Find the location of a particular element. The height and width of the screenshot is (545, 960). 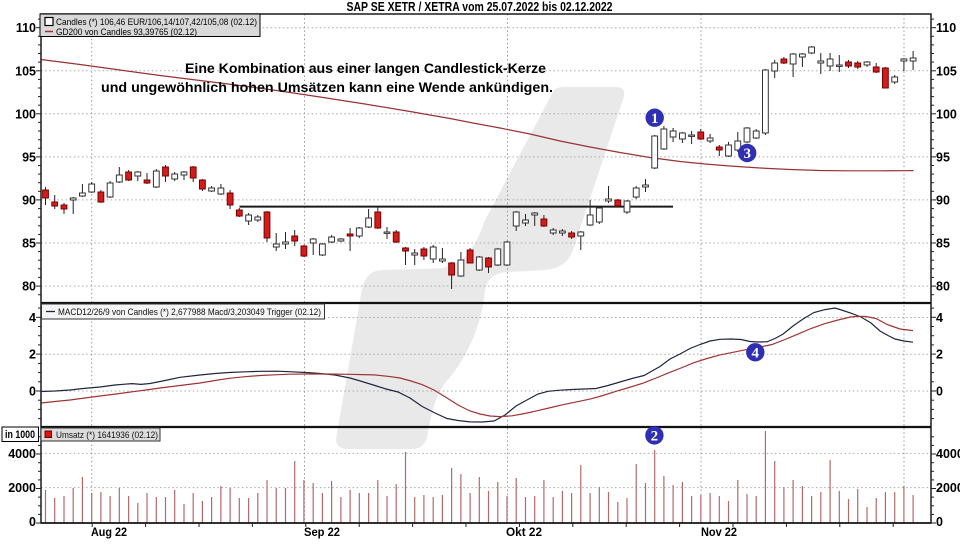

svg-text: 3 is located at coordinates (747, 154).